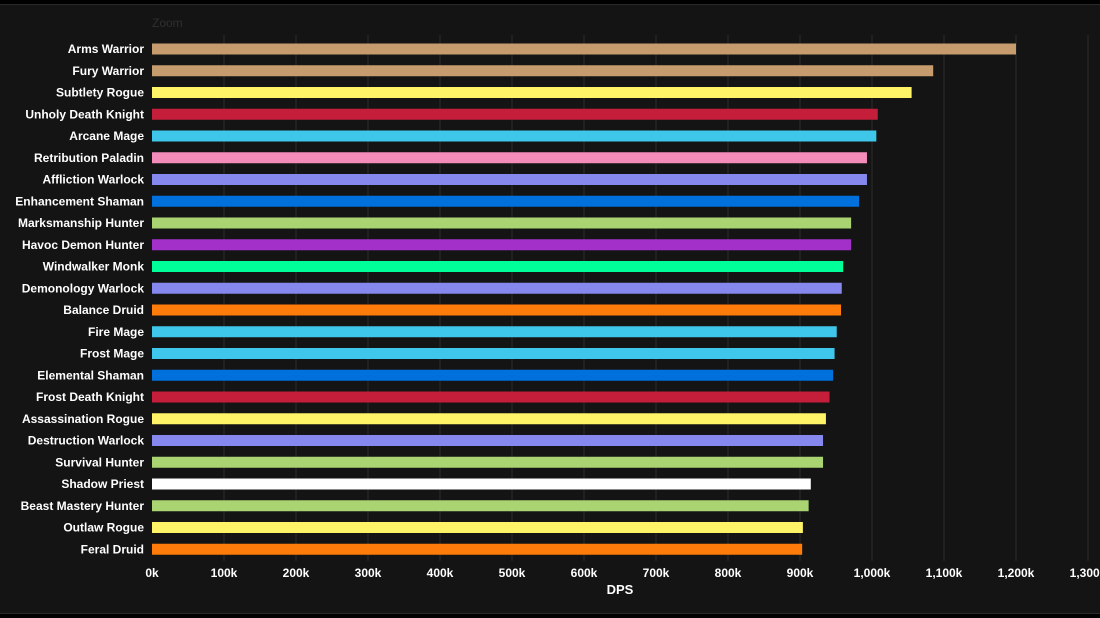 This screenshot has height=618, width=1100. What do you see at coordinates (86, 441) in the screenshot?
I see `category-label: Destruction Warlock` at bounding box center [86, 441].